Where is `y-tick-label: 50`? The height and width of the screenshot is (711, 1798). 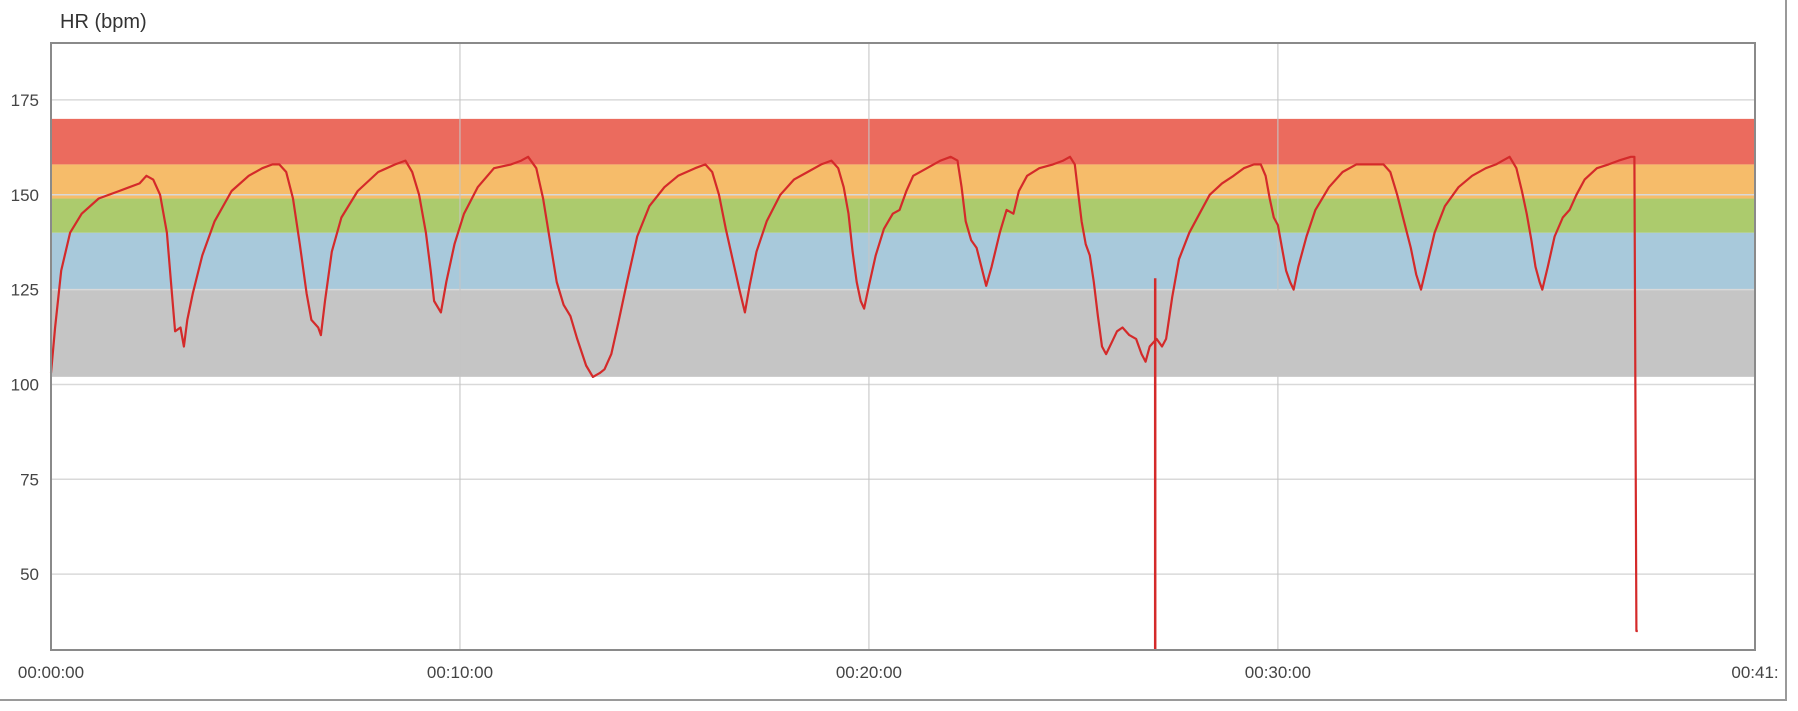
y-tick-label: 50 is located at coordinates (29, 574).